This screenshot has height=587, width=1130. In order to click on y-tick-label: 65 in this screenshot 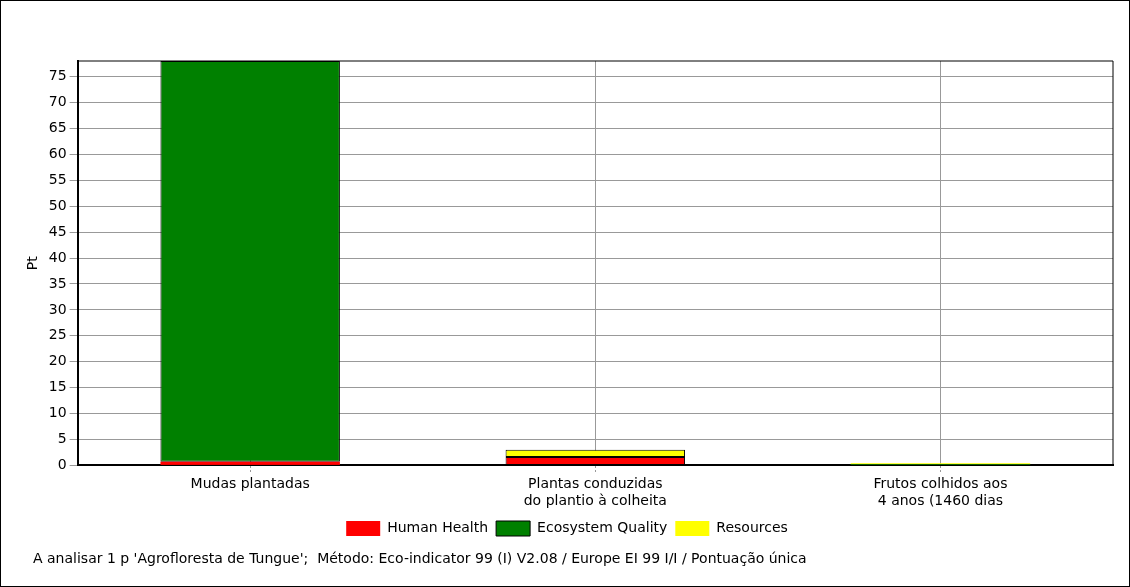, I will do `click(57, 127)`.